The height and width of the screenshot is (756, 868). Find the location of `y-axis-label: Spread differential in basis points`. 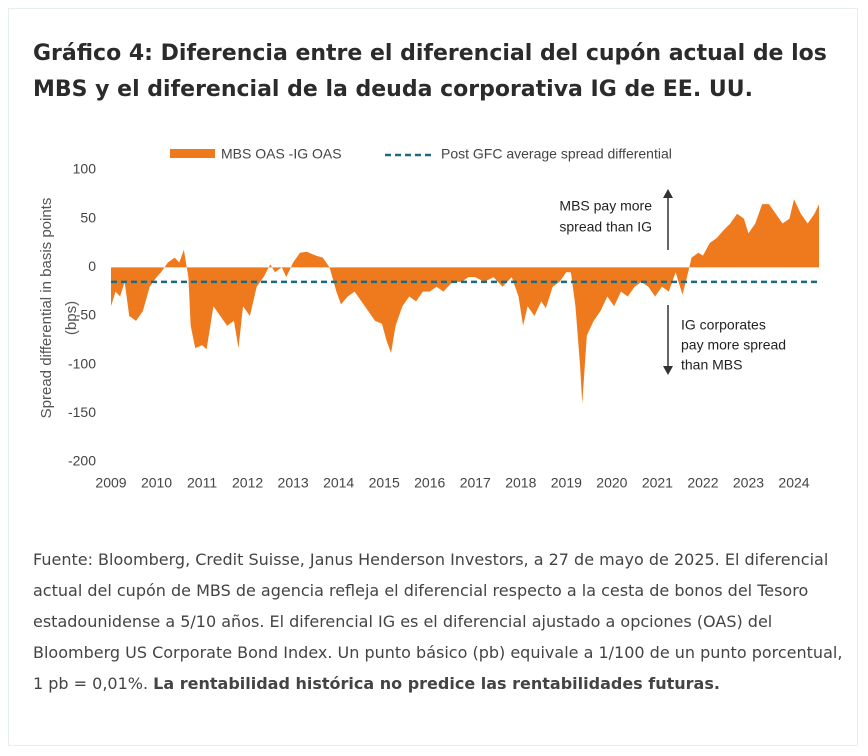

y-axis-label: Spread differential in basis points is located at coordinates (46, 308).